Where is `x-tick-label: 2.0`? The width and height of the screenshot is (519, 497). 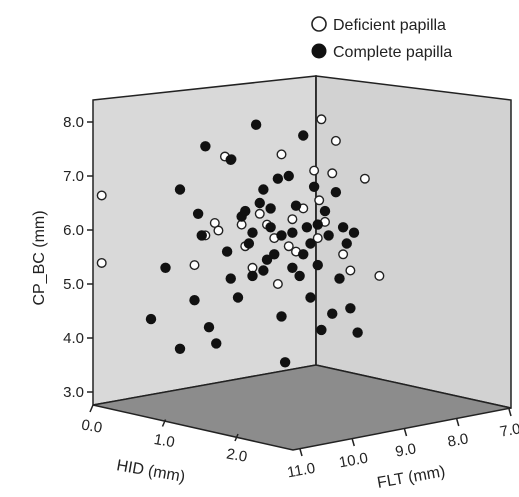 x-tick-label: 2.0 is located at coordinates (236, 455).